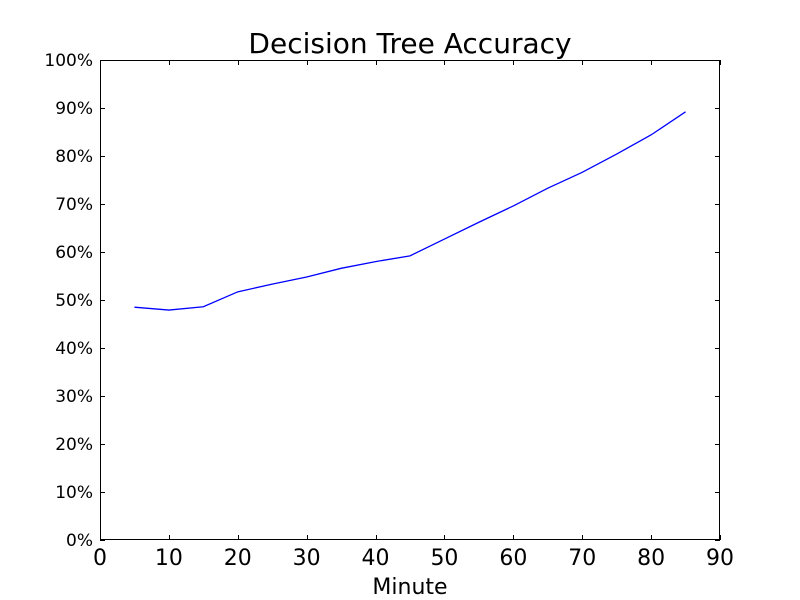 The height and width of the screenshot is (600, 800). What do you see at coordinates (100, 558) in the screenshot?
I see `x-tick-label: 0` at bounding box center [100, 558].